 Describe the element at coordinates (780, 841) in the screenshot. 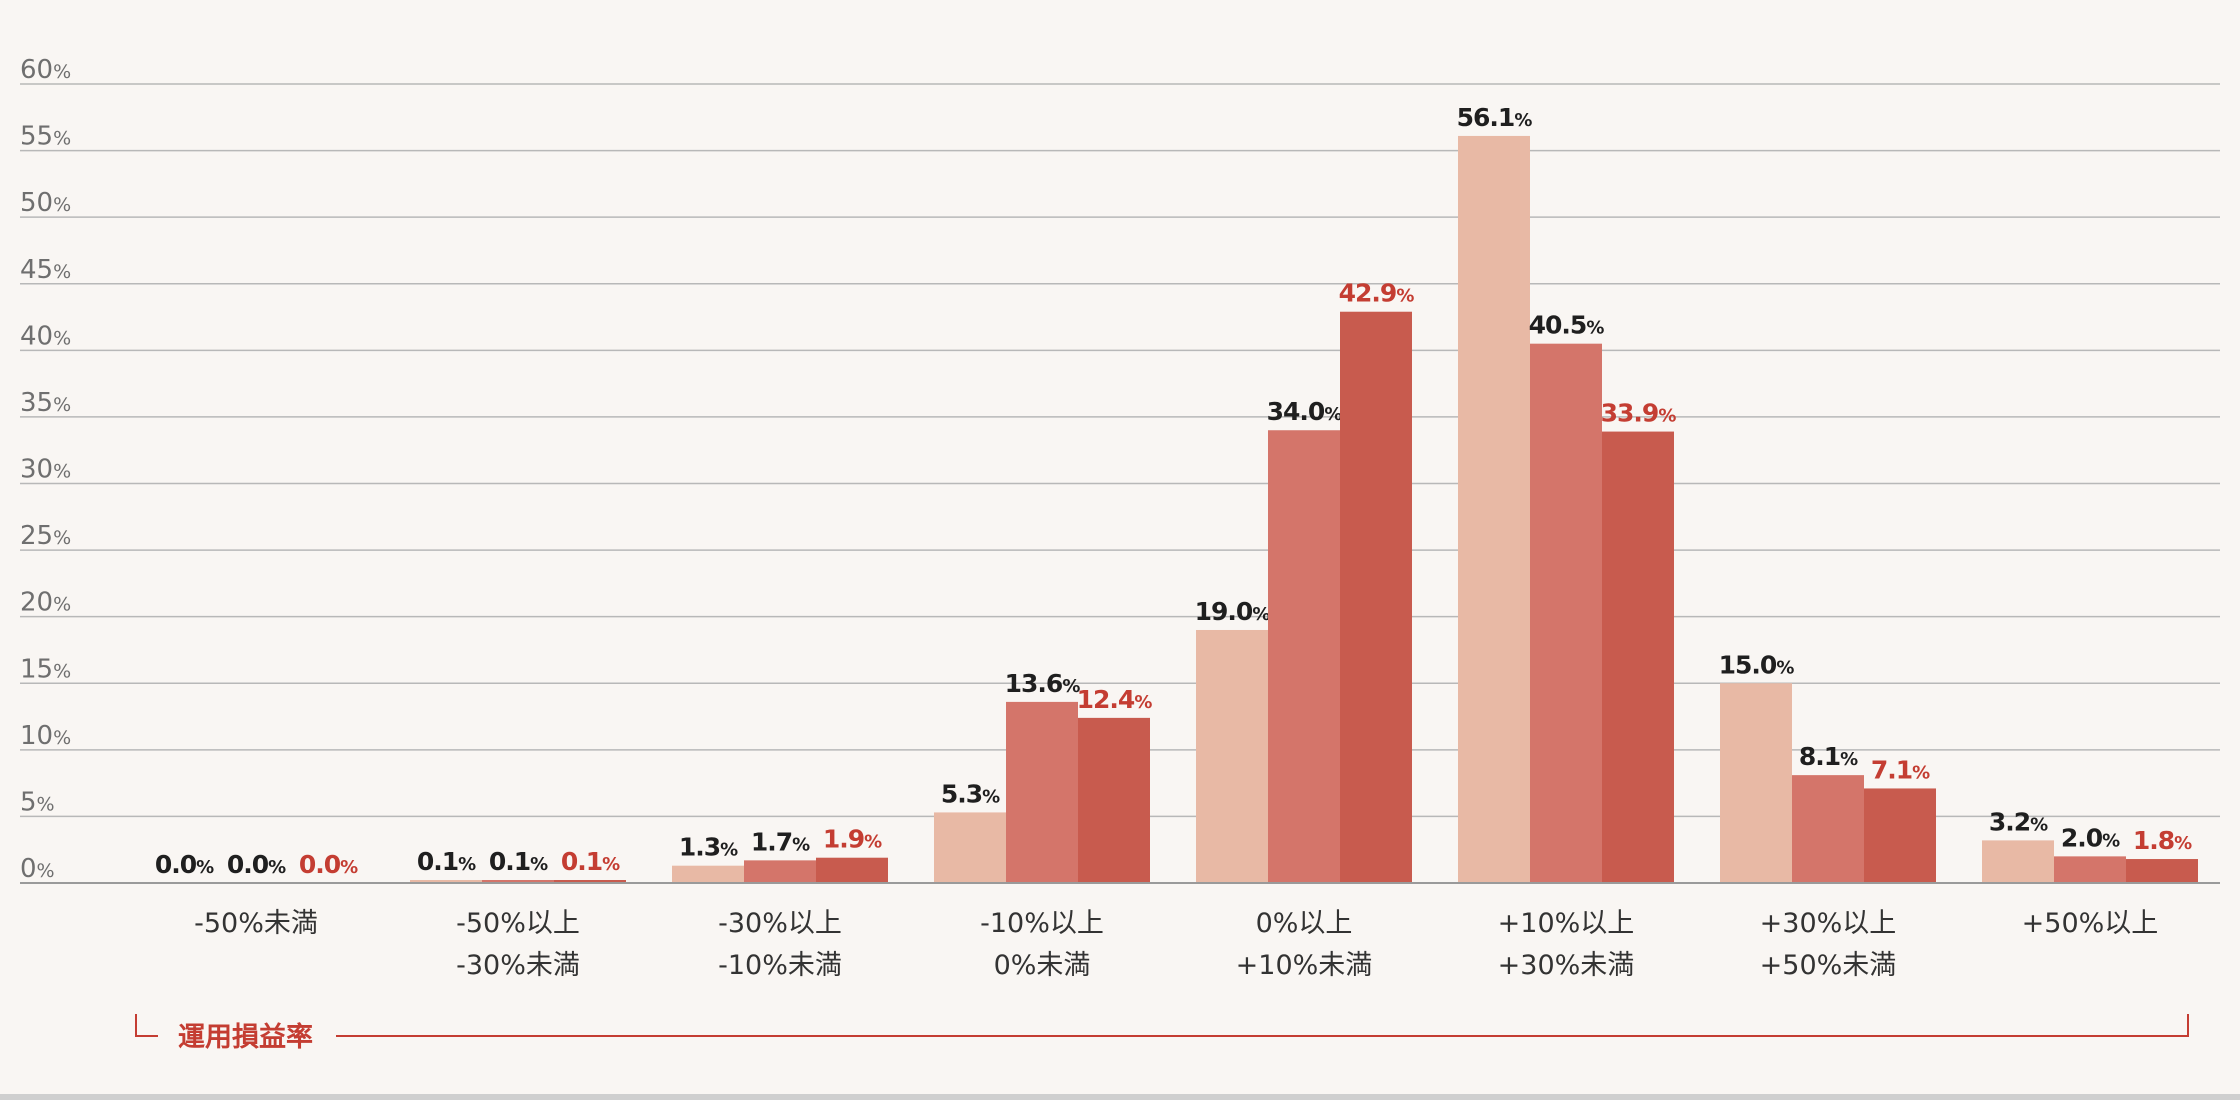

I see `data-label: 1.7%` at that location.